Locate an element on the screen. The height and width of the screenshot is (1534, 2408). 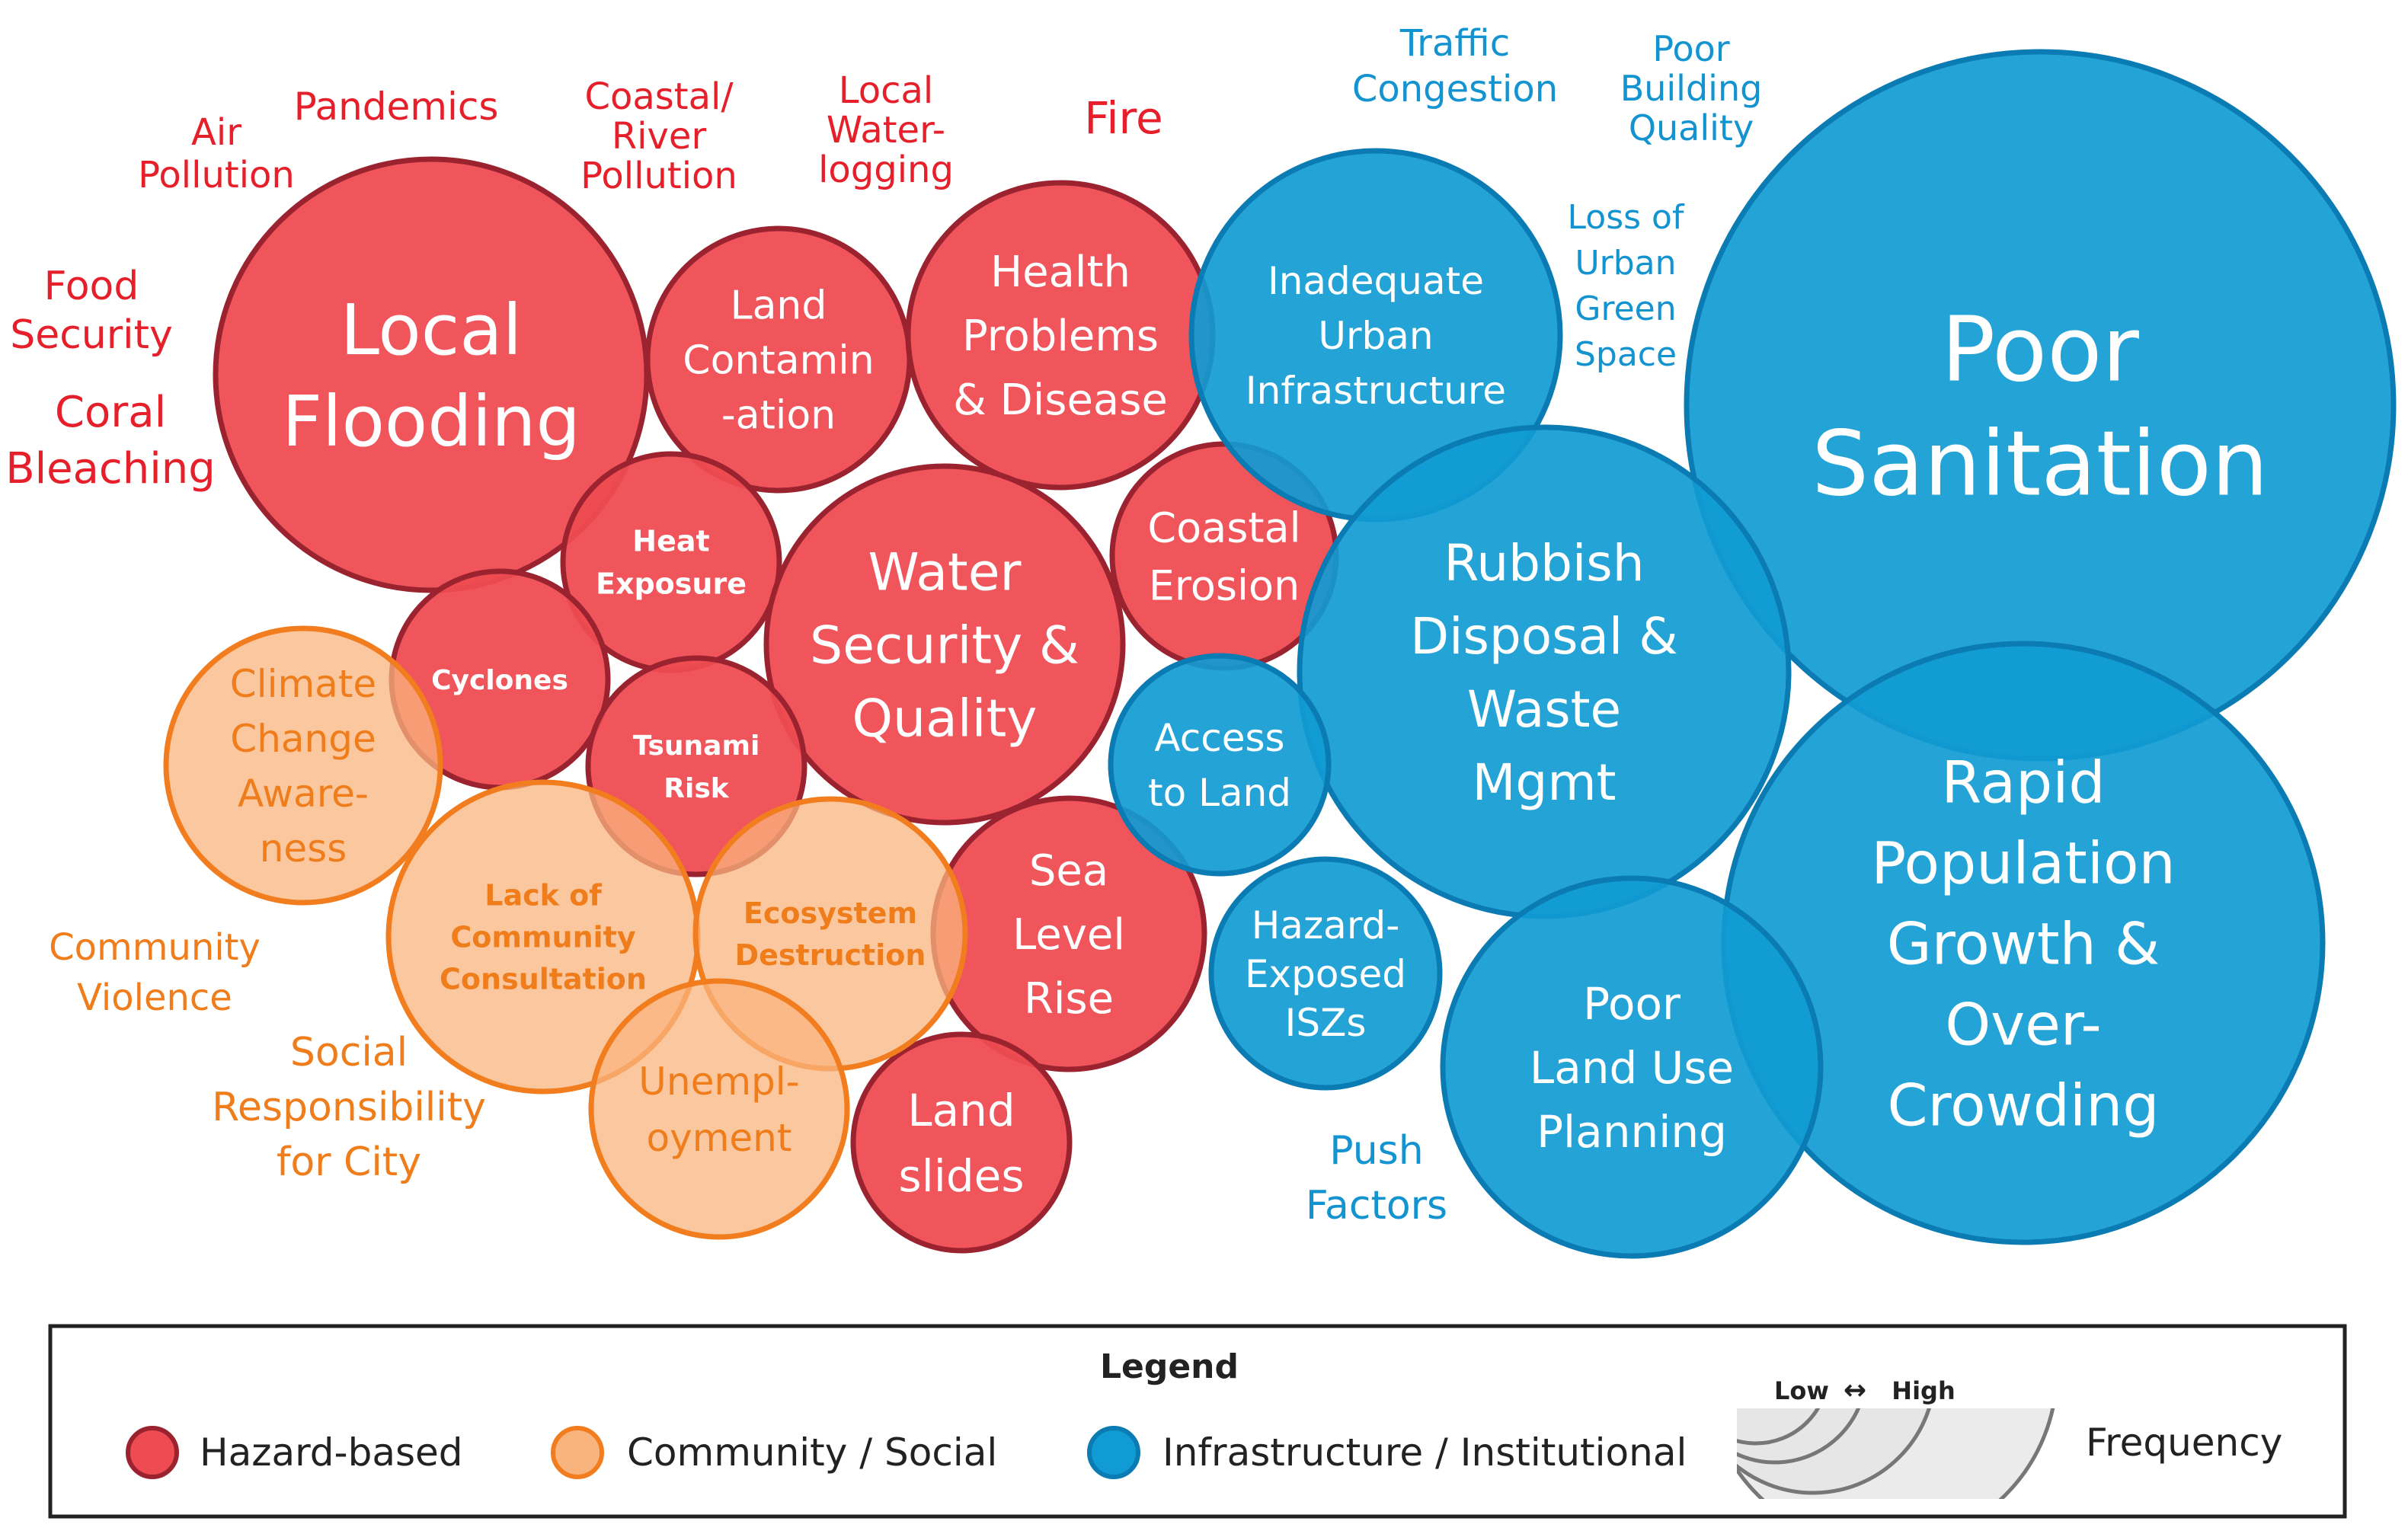
floating-label-line: Responsibility is located at coordinates (349, 1107).